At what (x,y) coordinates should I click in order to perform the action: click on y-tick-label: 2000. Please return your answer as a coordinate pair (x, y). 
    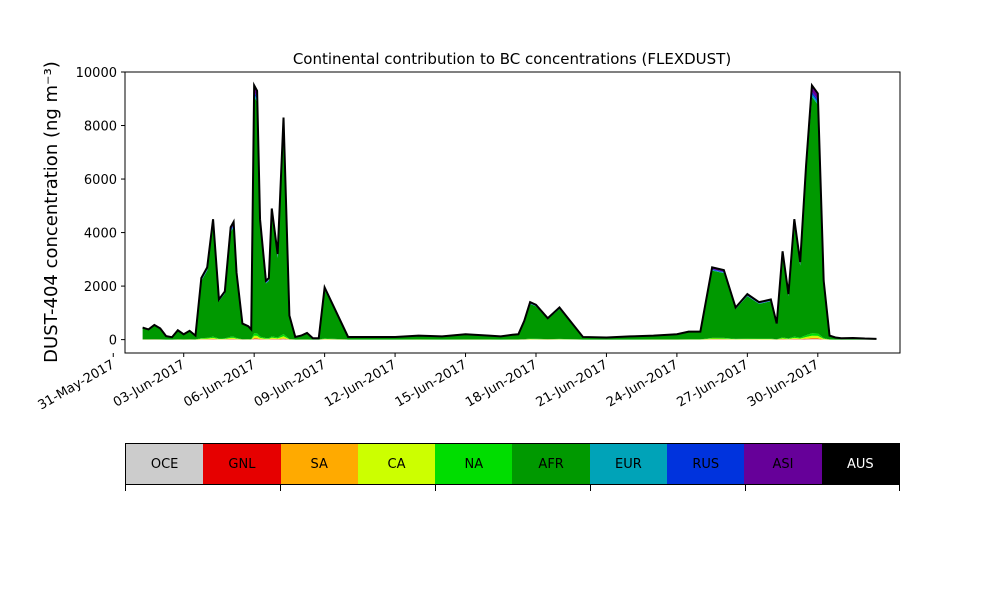
    Looking at the image, I should click on (100, 287).